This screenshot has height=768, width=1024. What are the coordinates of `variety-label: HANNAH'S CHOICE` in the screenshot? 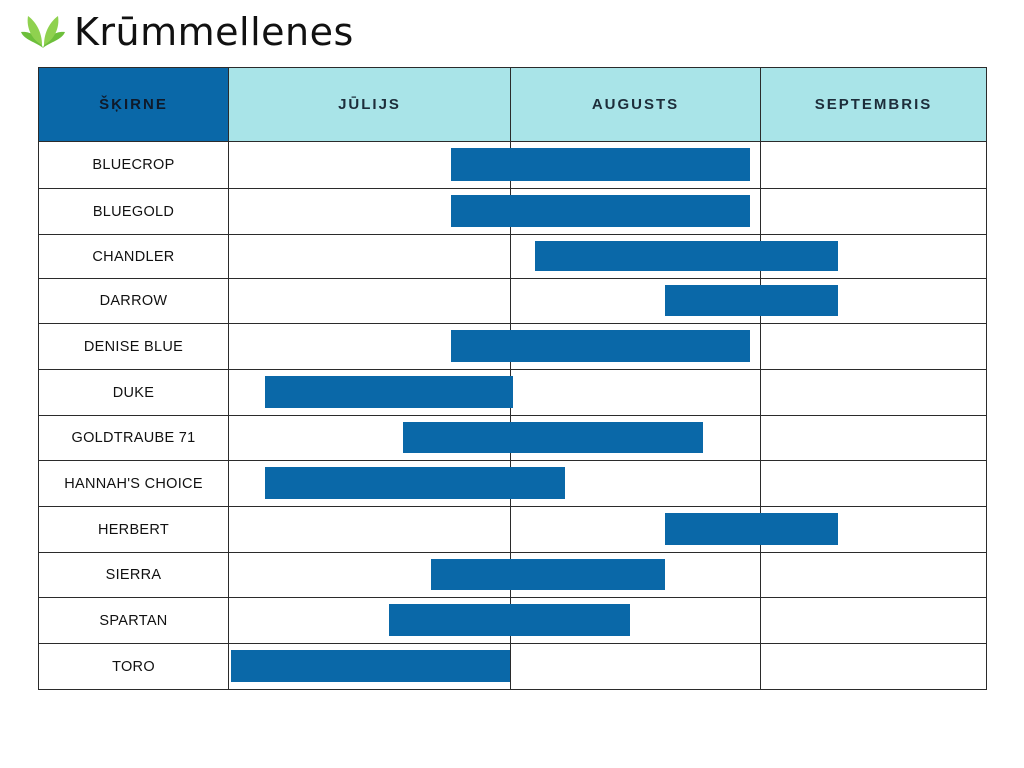 It's located at (133, 483).